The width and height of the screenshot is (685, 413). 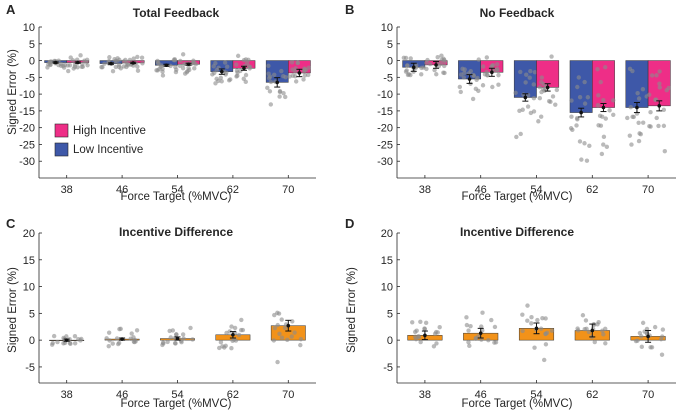 What do you see at coordinates (30, 368) in the screenshot?
I see `y-tick-label: -5` at bounding box center [30, 368].